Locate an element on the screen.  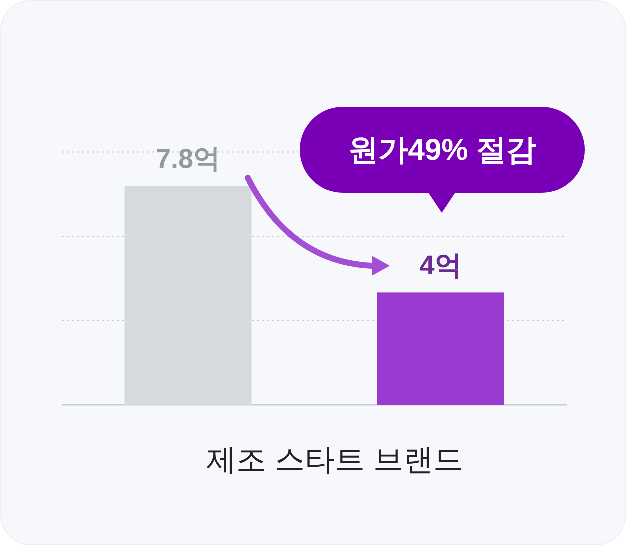
data-label: 4억 is located at coordinates (441, 265).